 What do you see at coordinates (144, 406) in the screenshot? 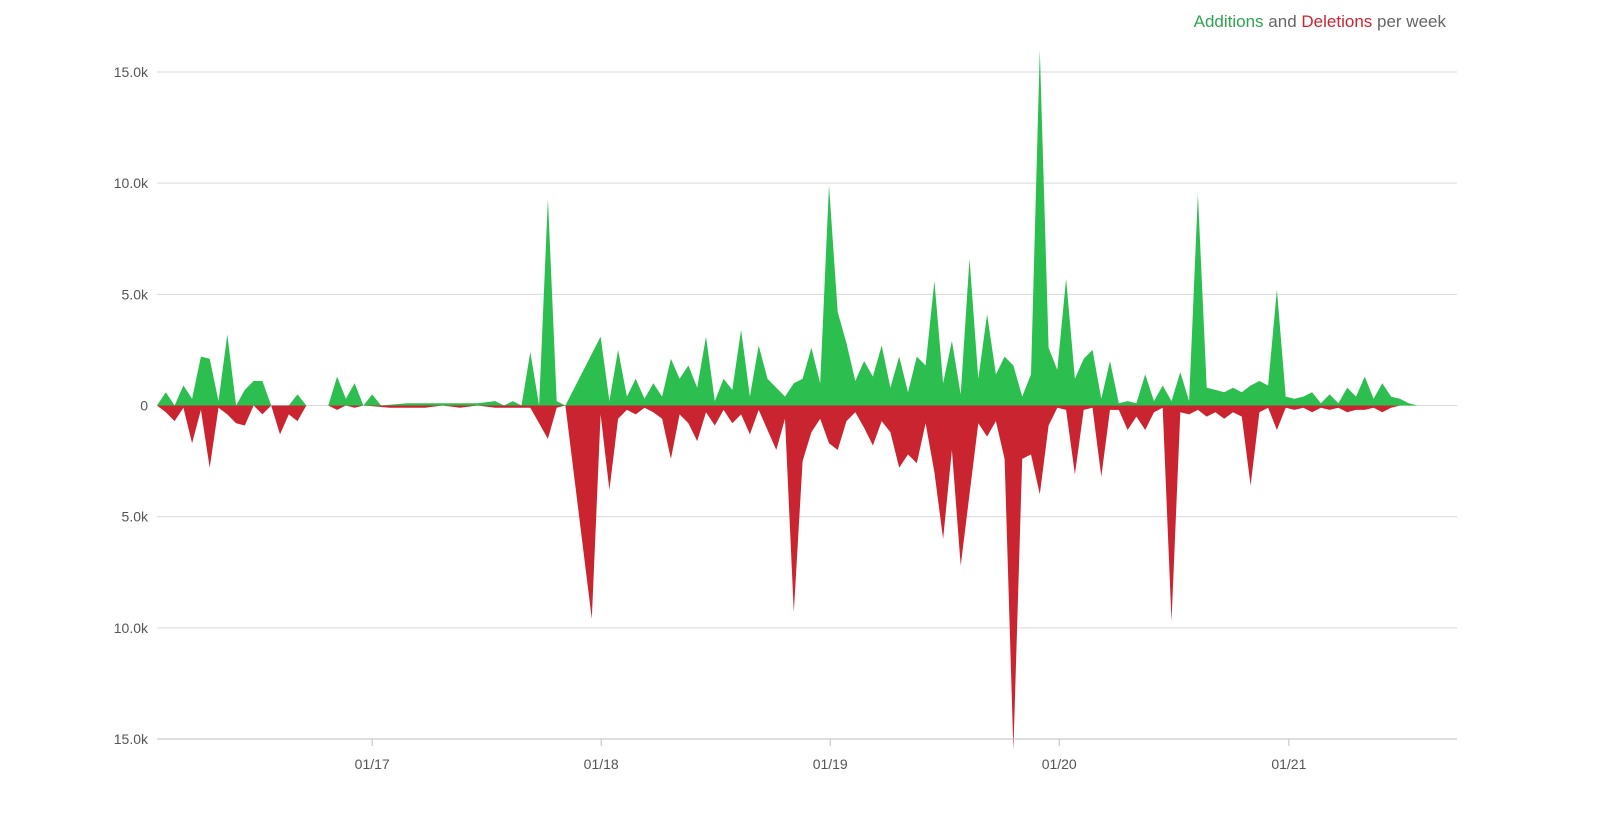
I see `y-tick-label: 0` at bounding box center [144, 406].